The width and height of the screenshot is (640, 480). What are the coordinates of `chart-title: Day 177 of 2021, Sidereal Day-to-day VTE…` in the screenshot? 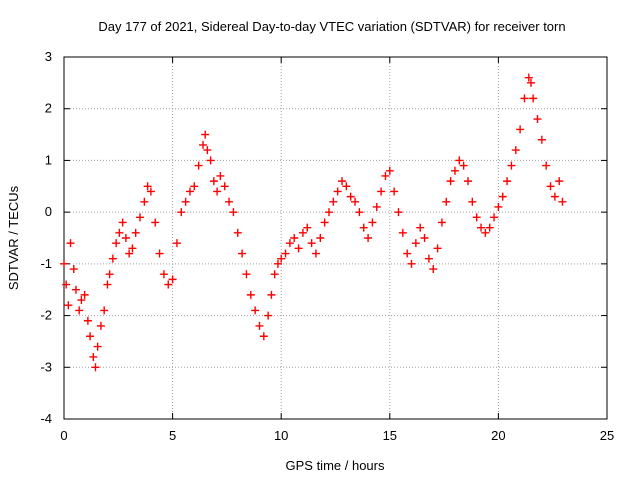 It's located at (331, 26).